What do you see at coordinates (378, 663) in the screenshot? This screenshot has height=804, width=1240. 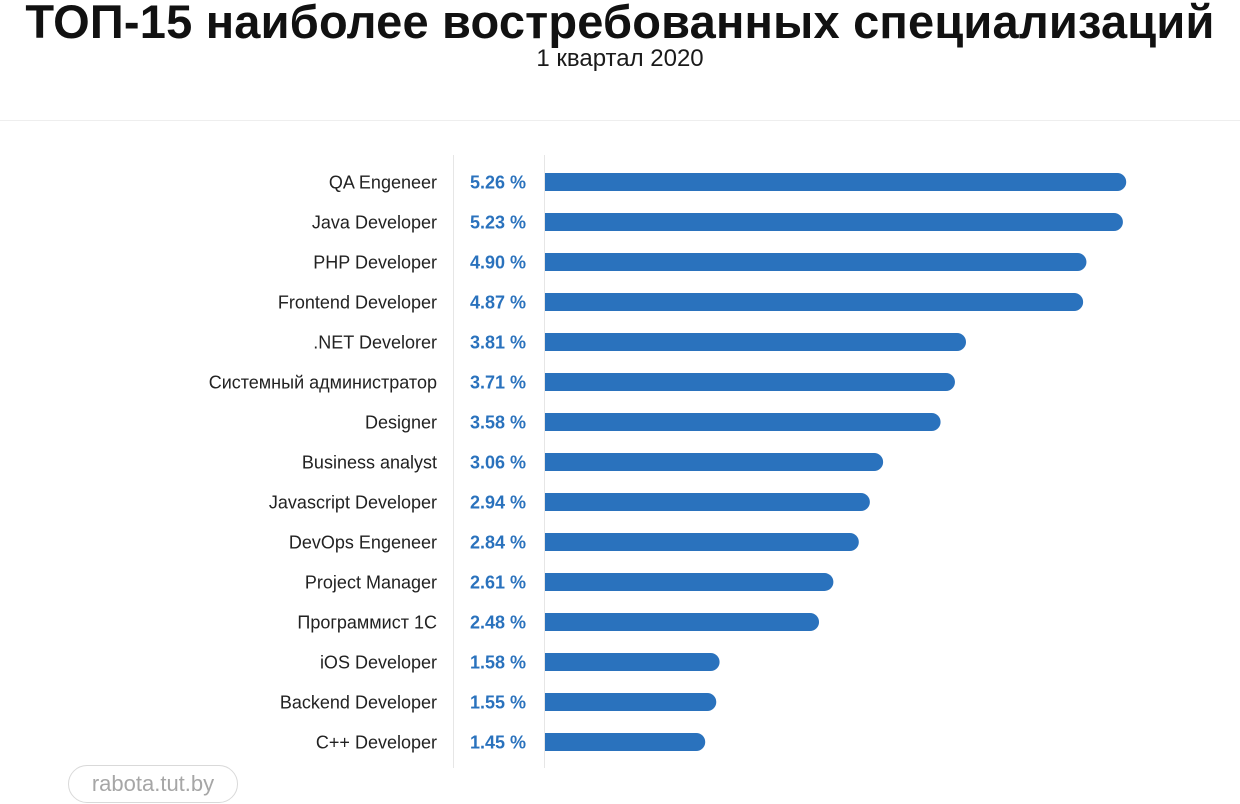 I see `category-label: iOS Developer` at bounding box center [378, 663].